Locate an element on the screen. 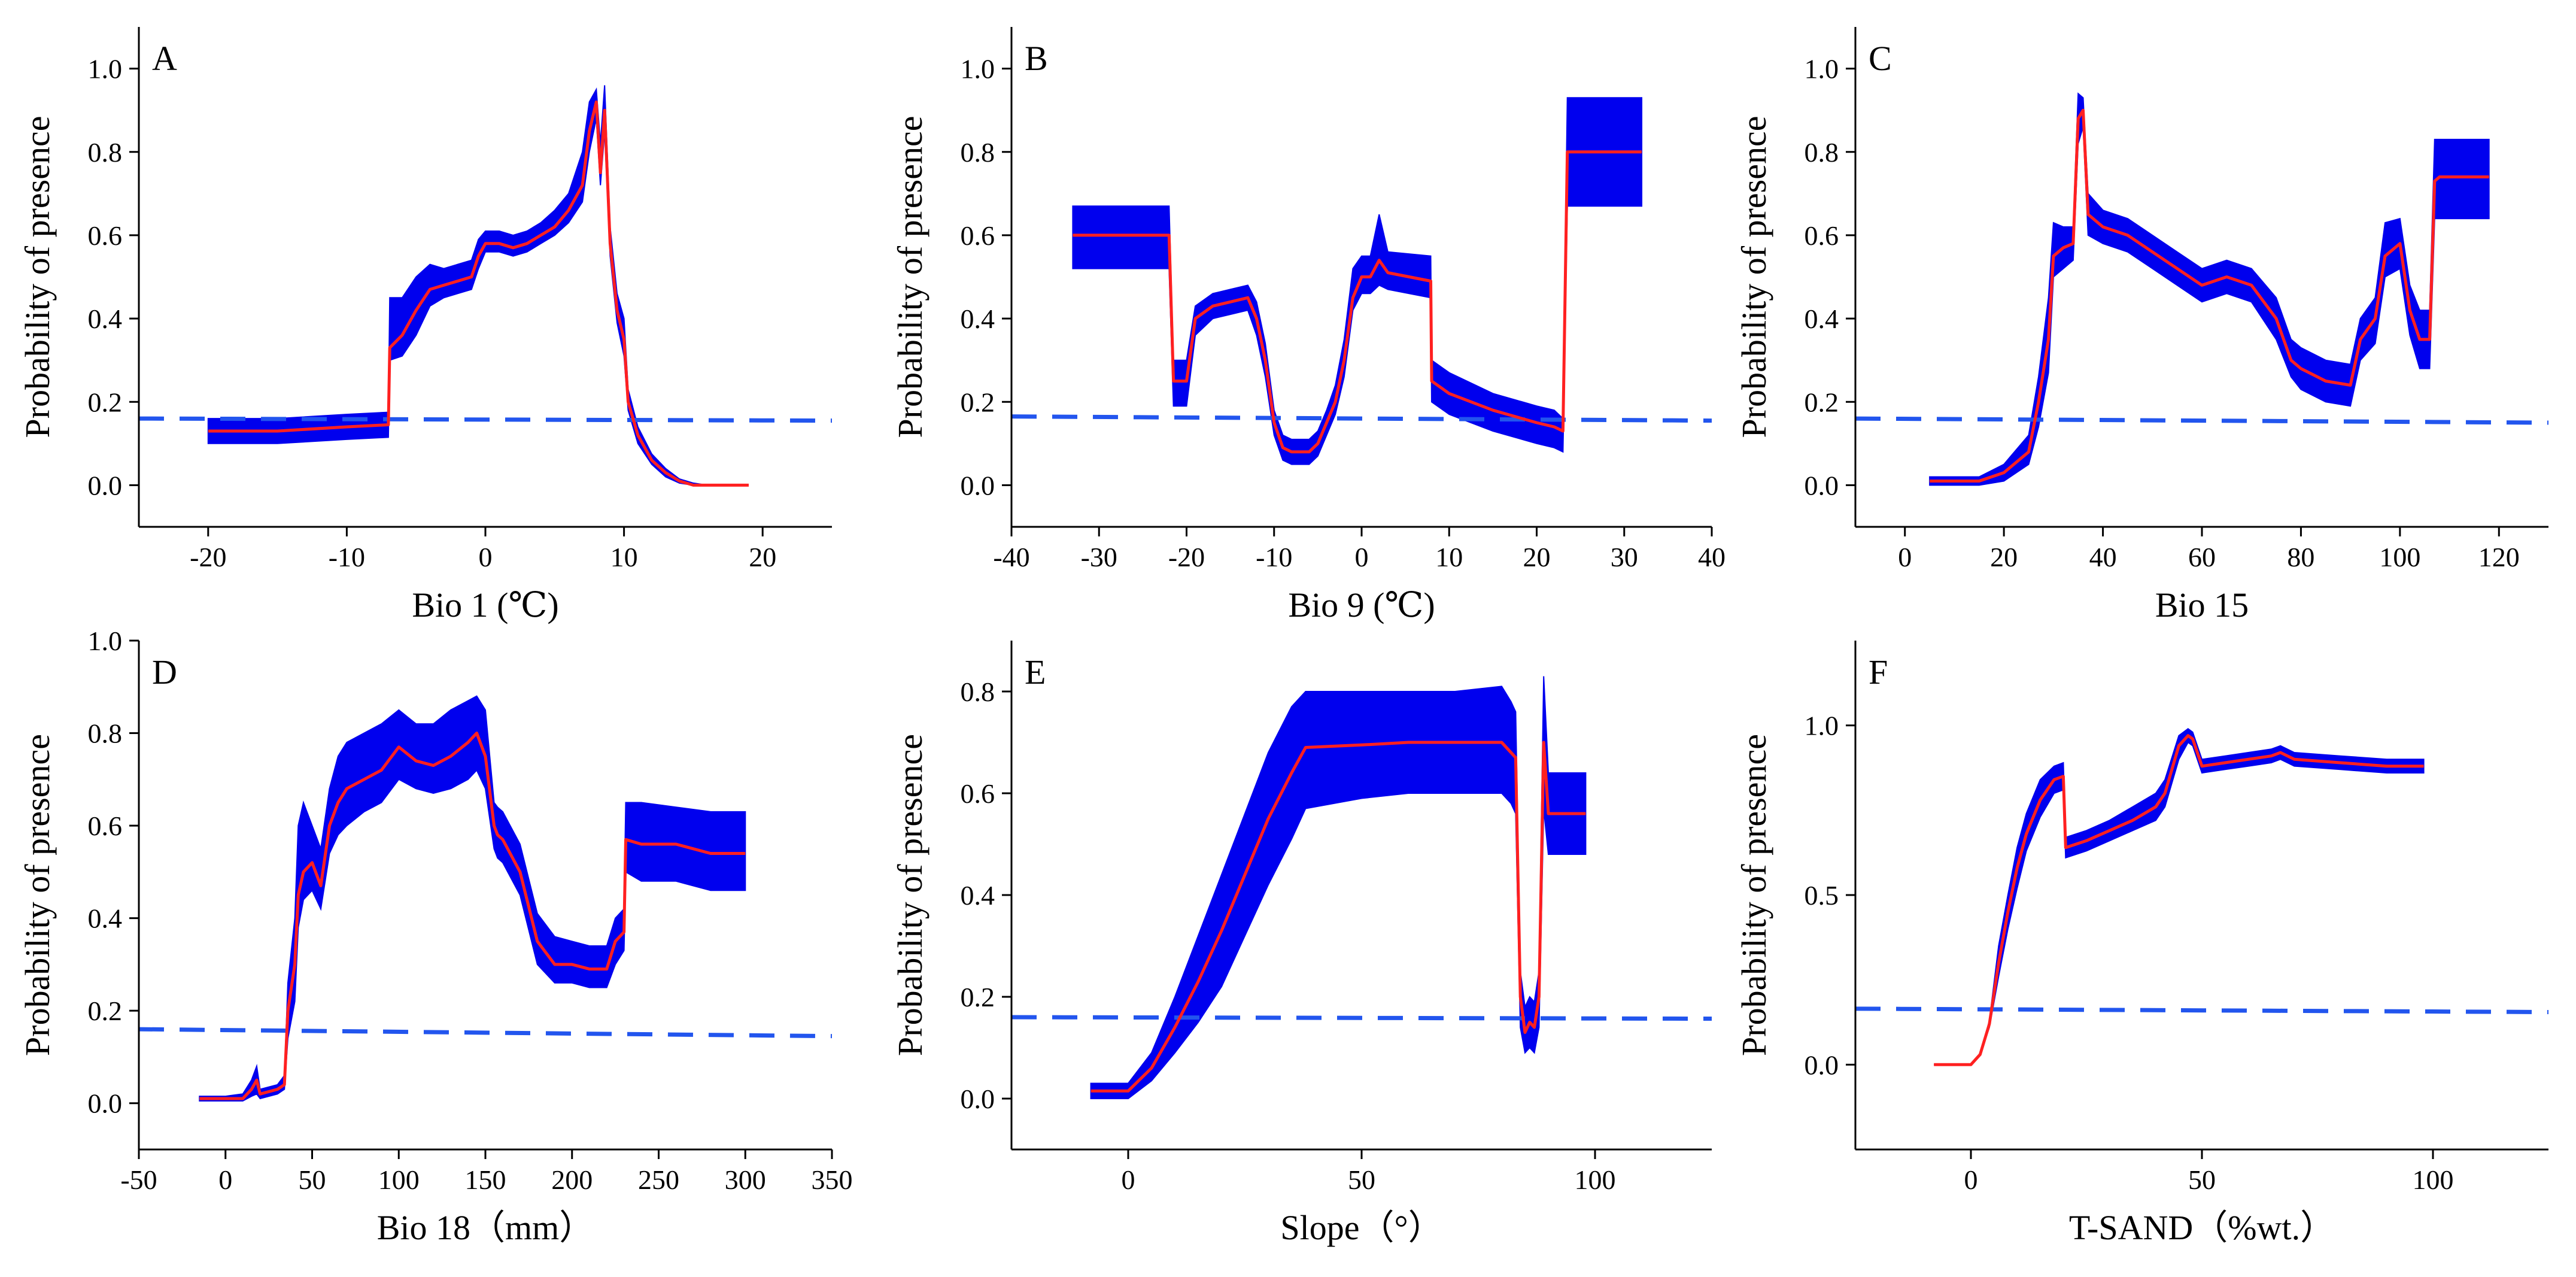 Image resolution: width=2576 pixels, height=1277 pixels. panel-a-y-tick-label: 0.2 is located at coordinates (105, 402).